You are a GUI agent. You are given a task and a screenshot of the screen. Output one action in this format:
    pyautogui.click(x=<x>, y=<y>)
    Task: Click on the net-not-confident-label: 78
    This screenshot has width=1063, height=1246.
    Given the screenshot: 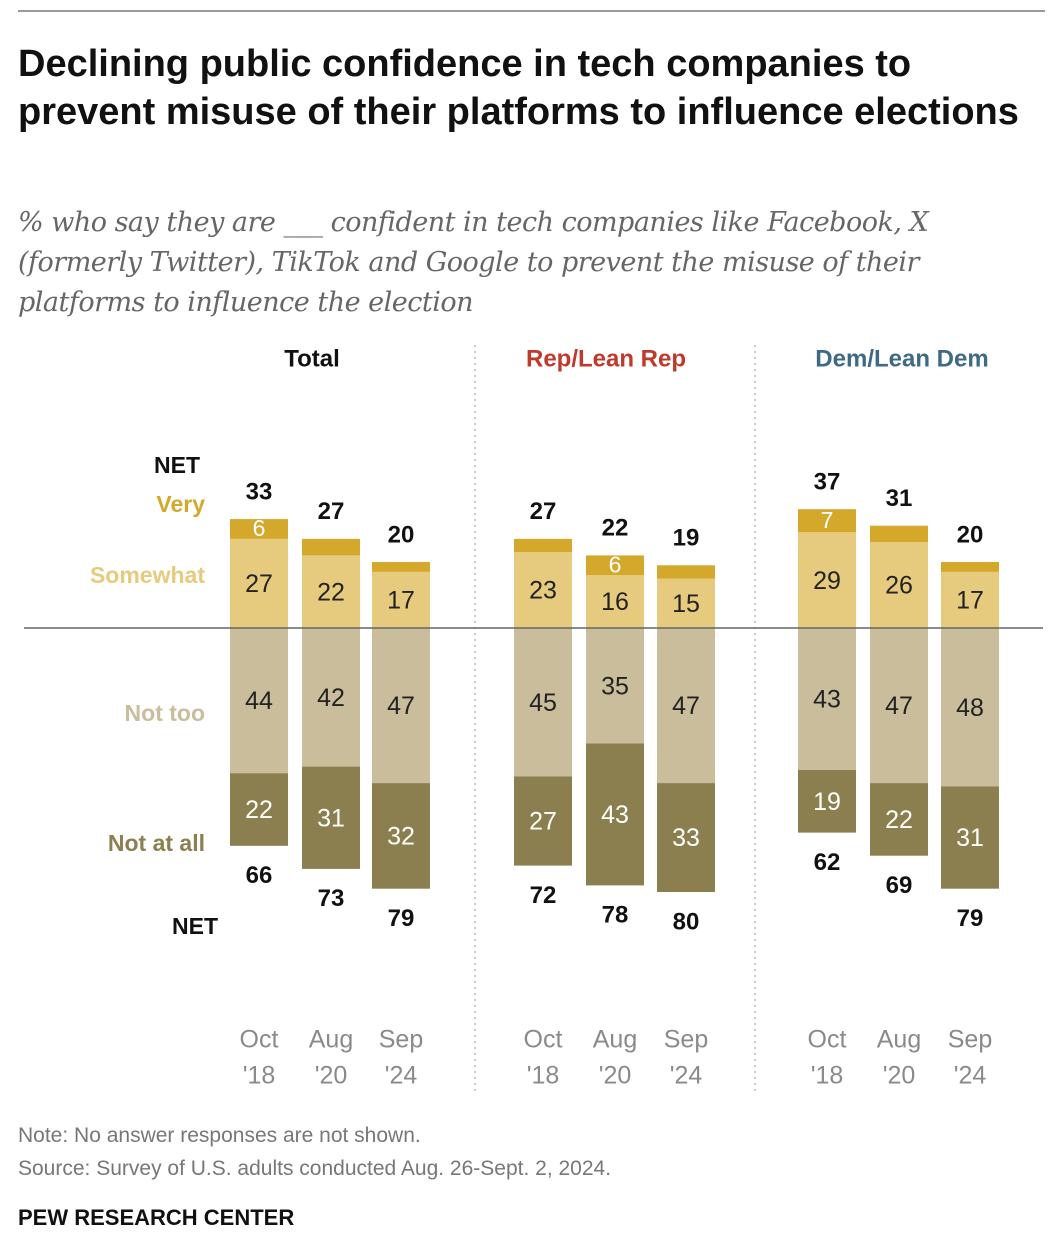 What is the action you would take?
    pyautogui.click(x=615, y=915)
    